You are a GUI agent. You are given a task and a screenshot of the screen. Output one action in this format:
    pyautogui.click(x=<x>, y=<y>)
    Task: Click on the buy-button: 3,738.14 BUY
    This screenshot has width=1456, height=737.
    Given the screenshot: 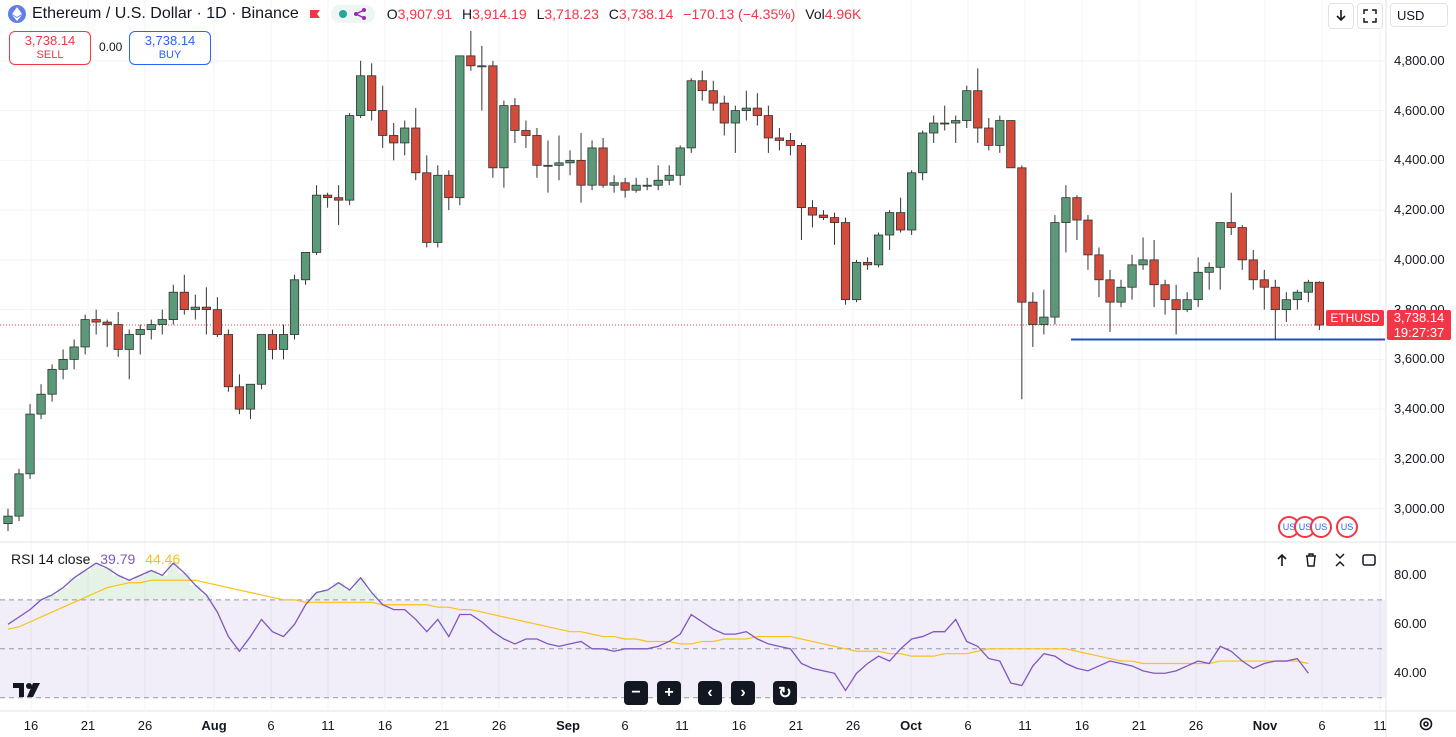 What is the action you would take?
    pyautogui.click(x=170, y=48)
    